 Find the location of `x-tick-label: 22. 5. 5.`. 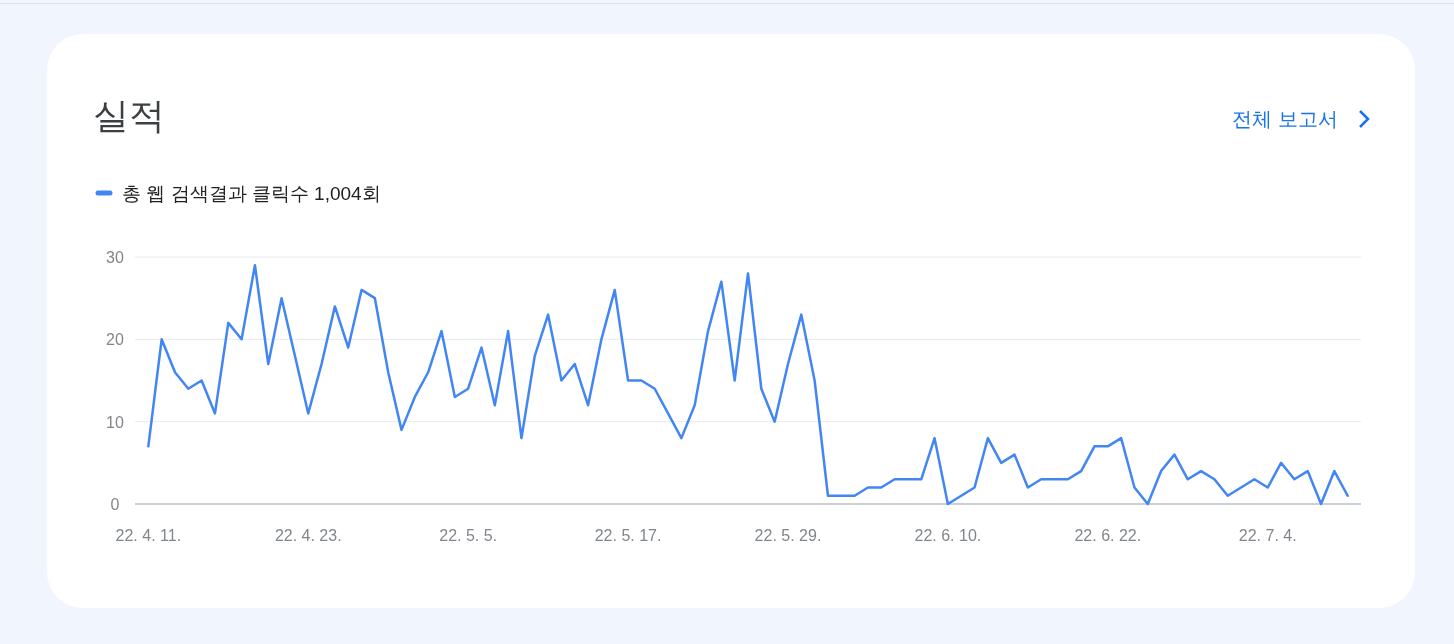

x-tick-label: 22. 5. 5. is located at coordinates (468, 535).